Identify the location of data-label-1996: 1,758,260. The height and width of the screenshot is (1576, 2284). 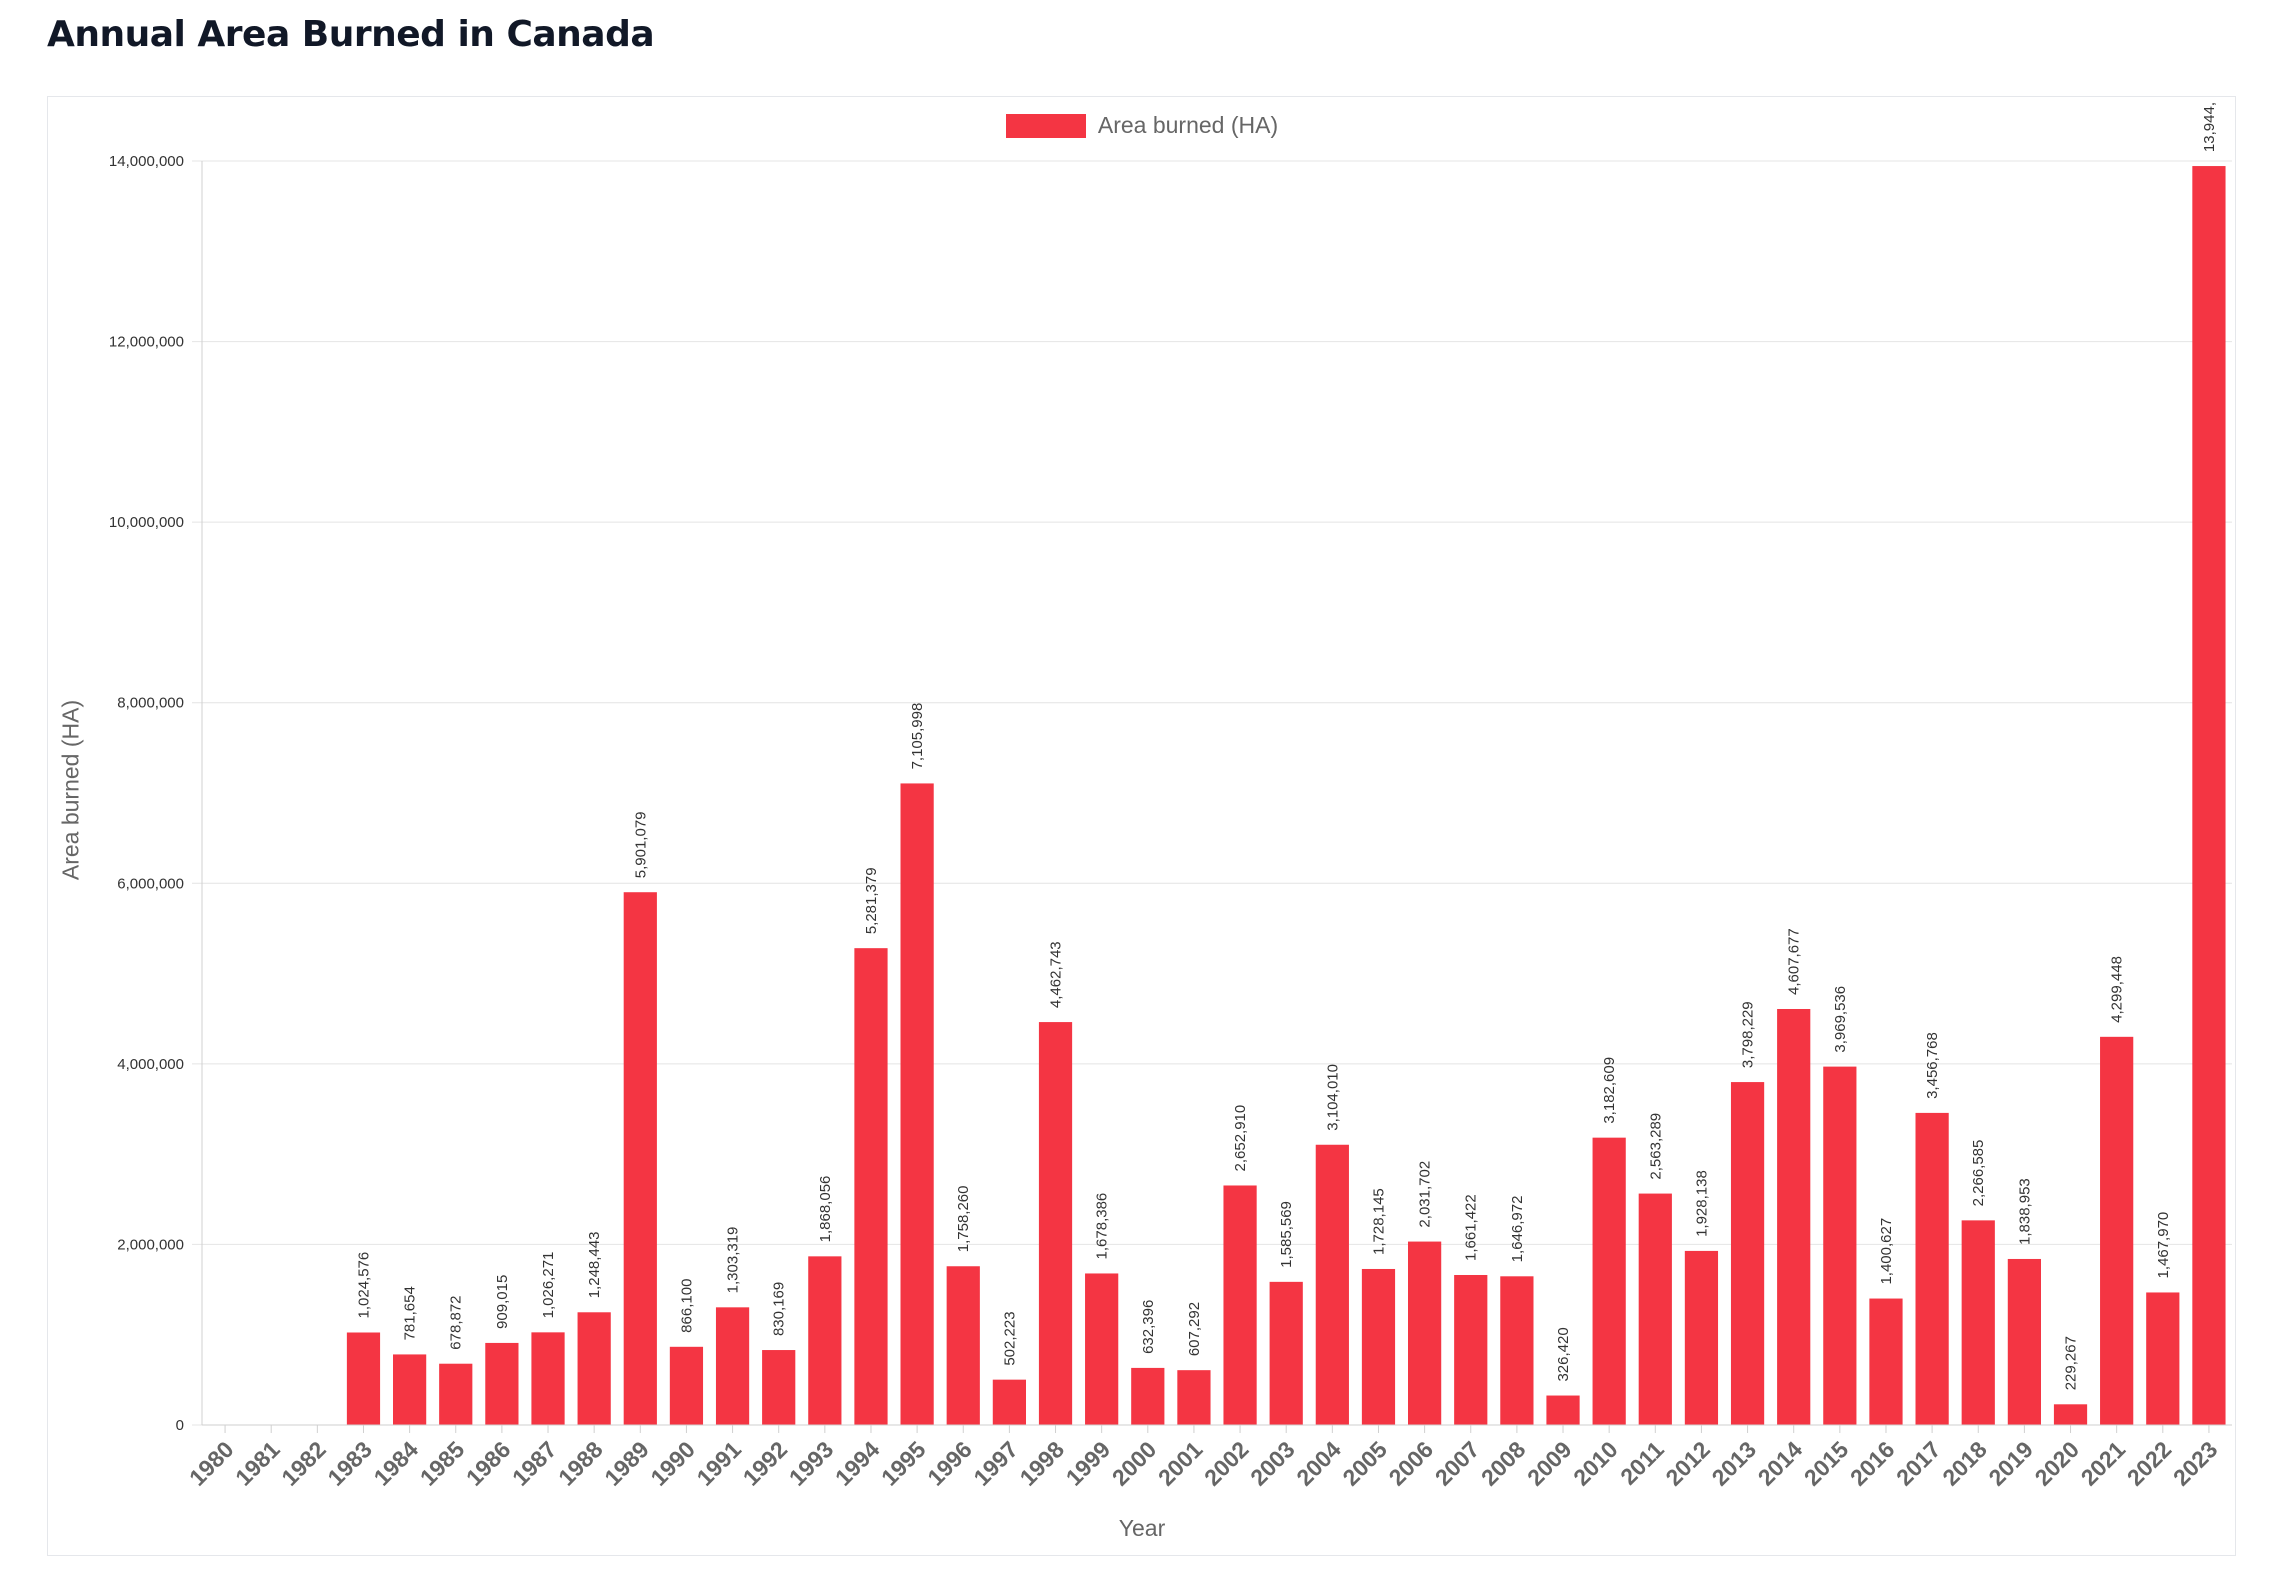
(963, 1219).